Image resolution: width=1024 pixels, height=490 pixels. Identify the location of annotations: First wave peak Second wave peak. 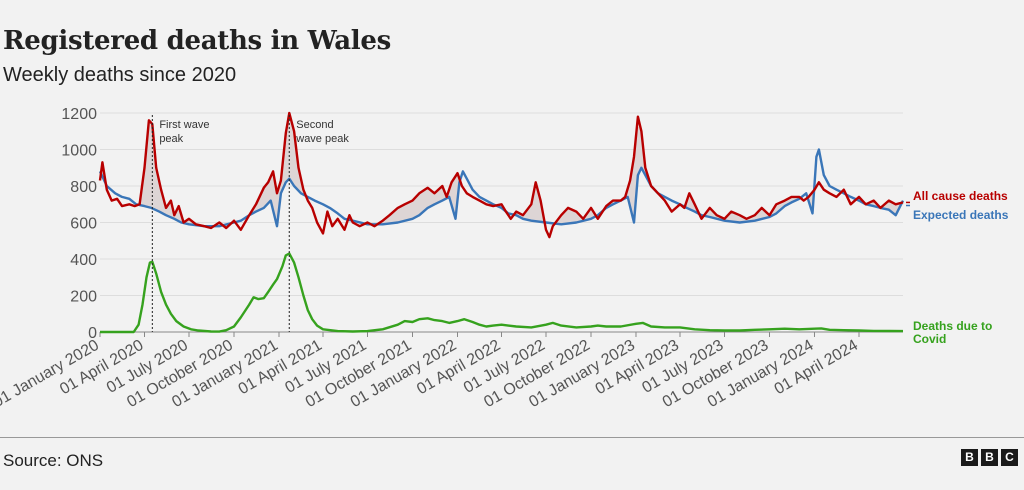
(250, 223).